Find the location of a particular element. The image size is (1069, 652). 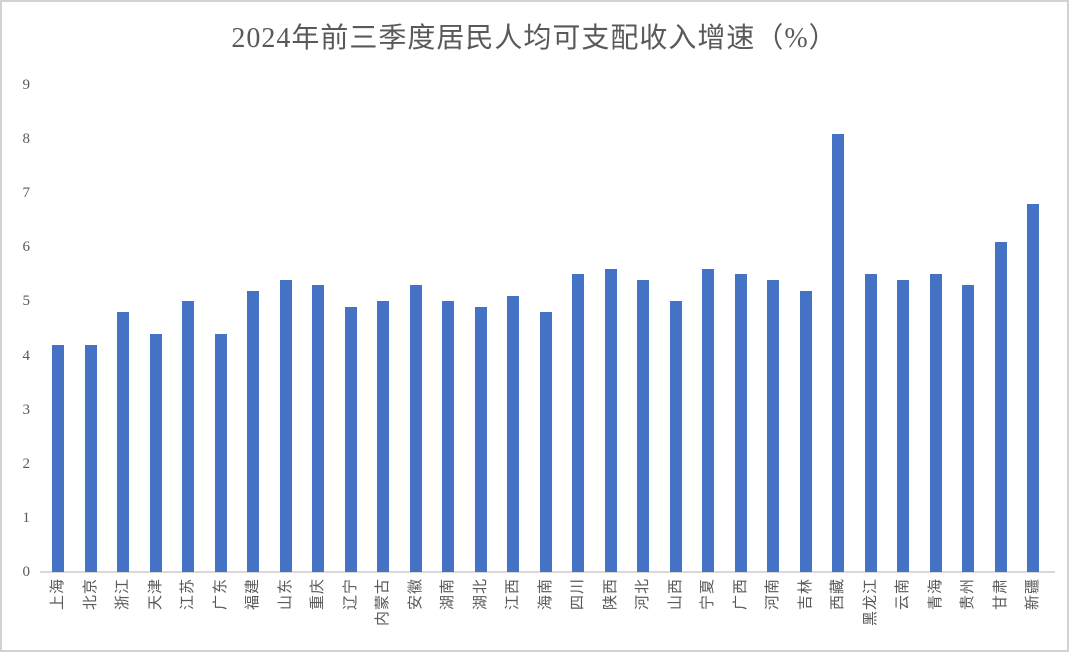

x-tick-label: 河南 is located at coordinates (773, 594).